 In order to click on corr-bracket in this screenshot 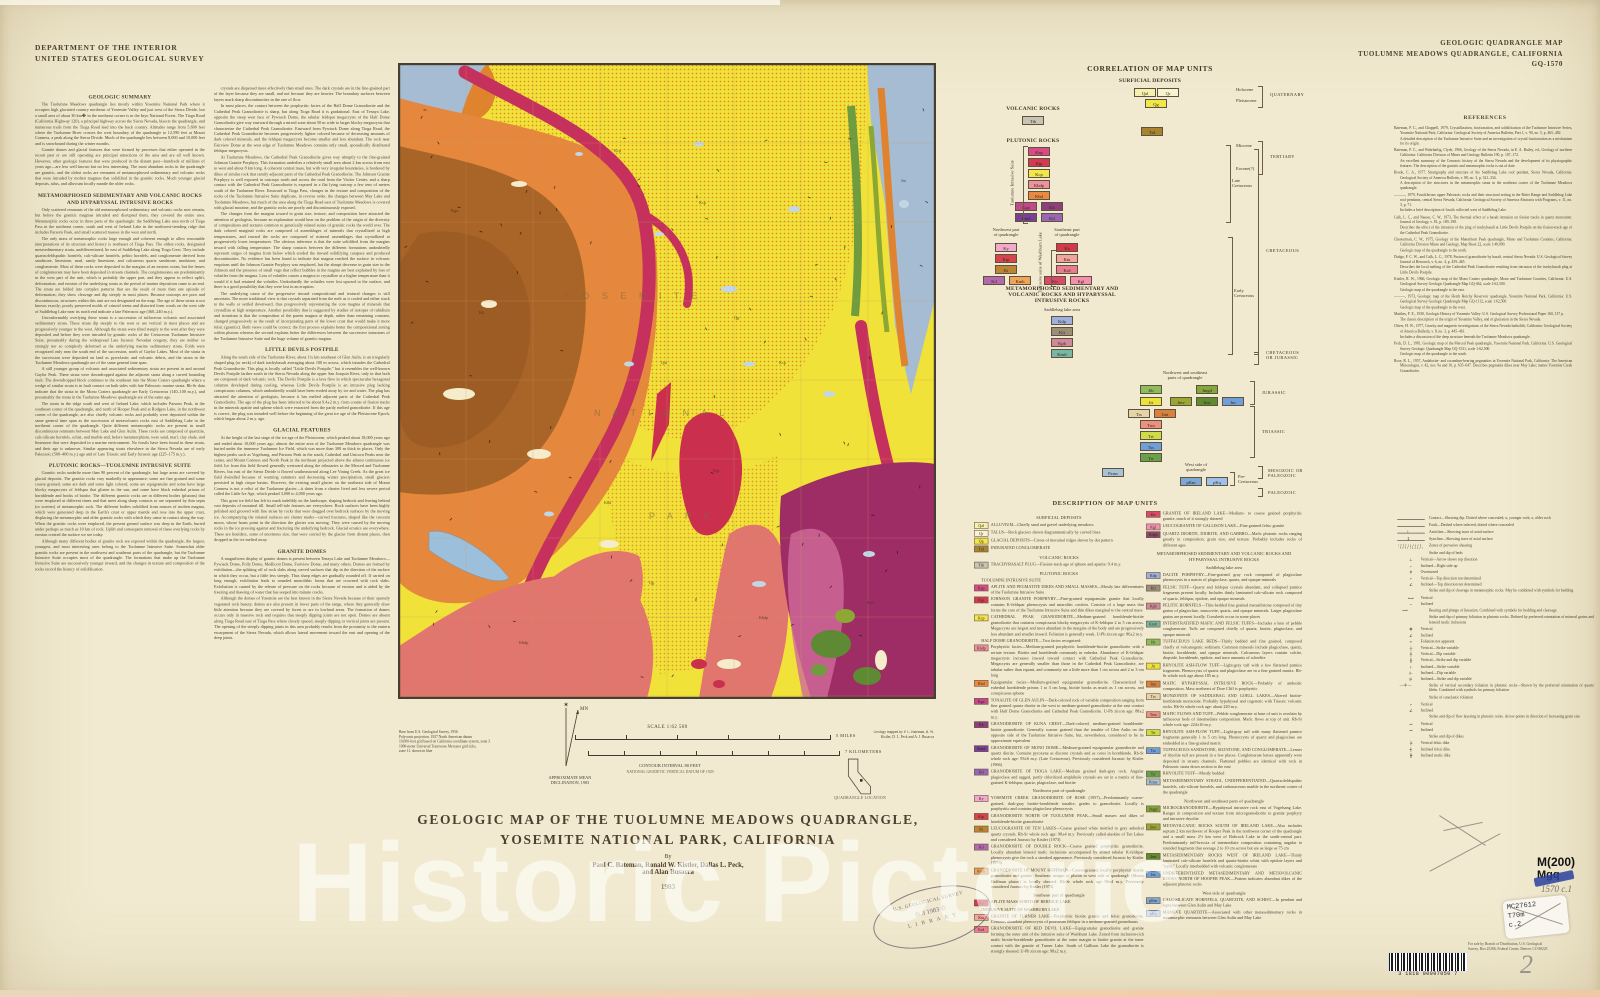, I will do `click(1232, 479)`.